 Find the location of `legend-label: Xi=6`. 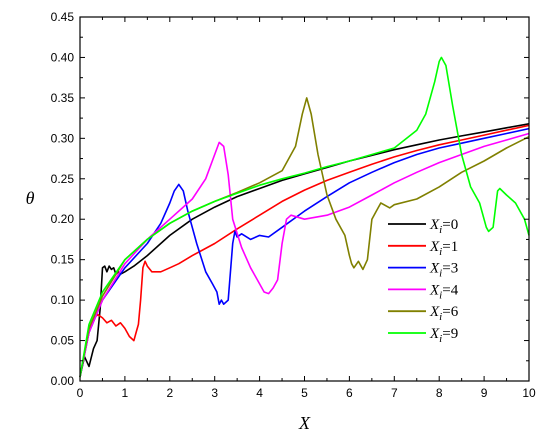

legend-label: Xi=6 is located at coordinates (444, 313).